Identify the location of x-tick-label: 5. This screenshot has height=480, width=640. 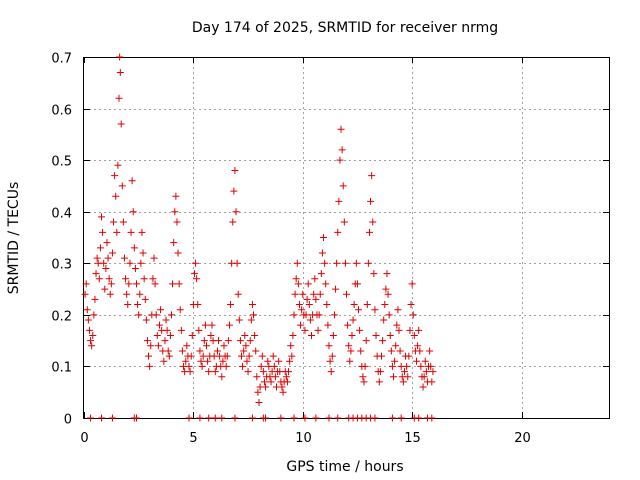
(193, 438).